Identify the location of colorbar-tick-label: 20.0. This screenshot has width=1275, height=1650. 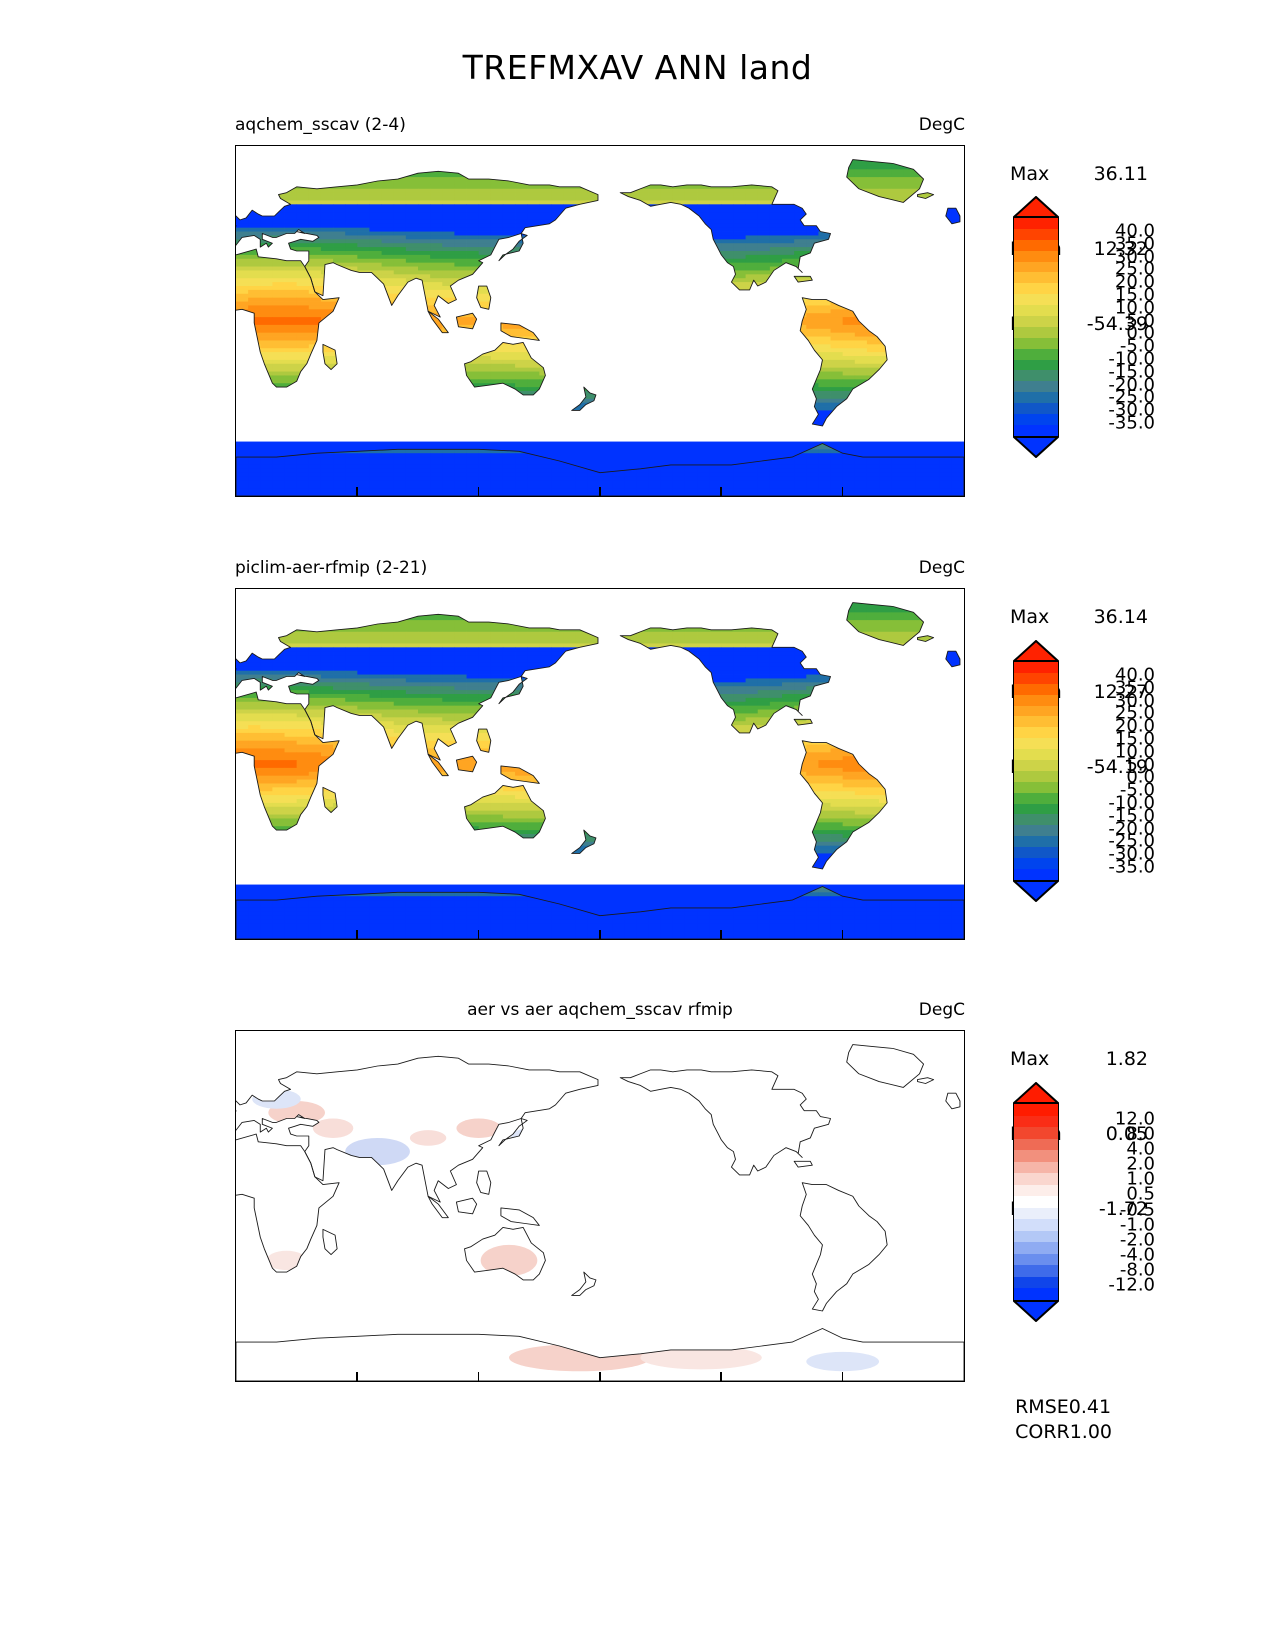
(1134, 726).